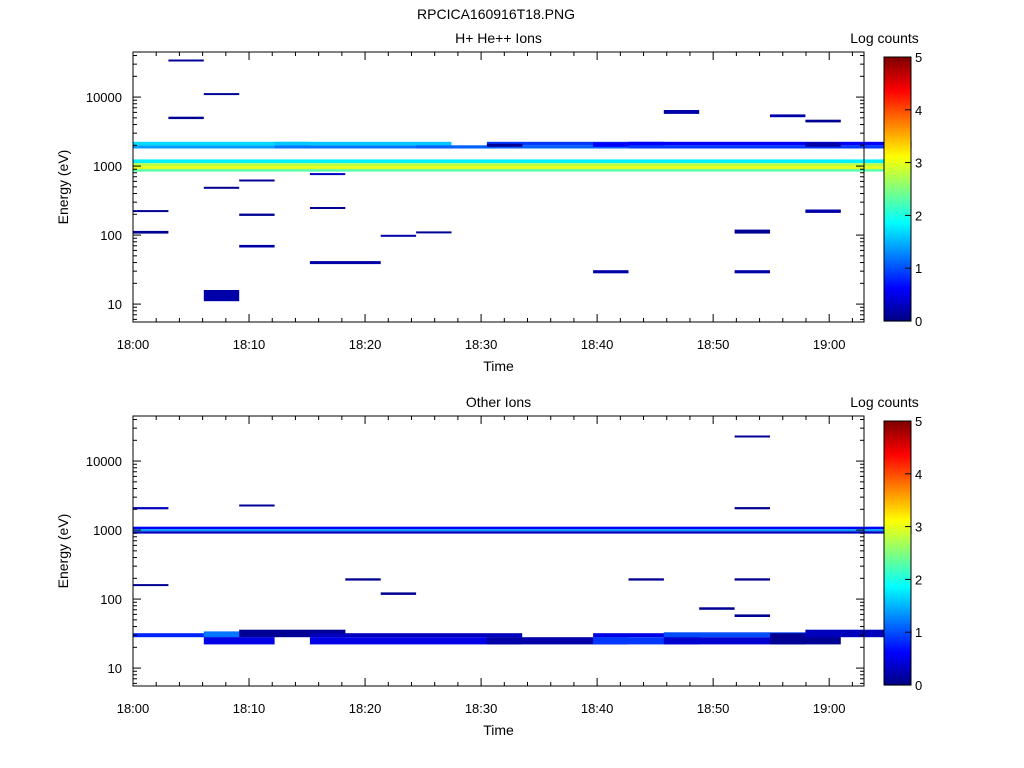 The width and height of the screenshot is (1024, 768). What do you see at coordinates (365, 344) in the screenshot?
I see `x-tick-label: 18:20` at bounding box center [365, 344].